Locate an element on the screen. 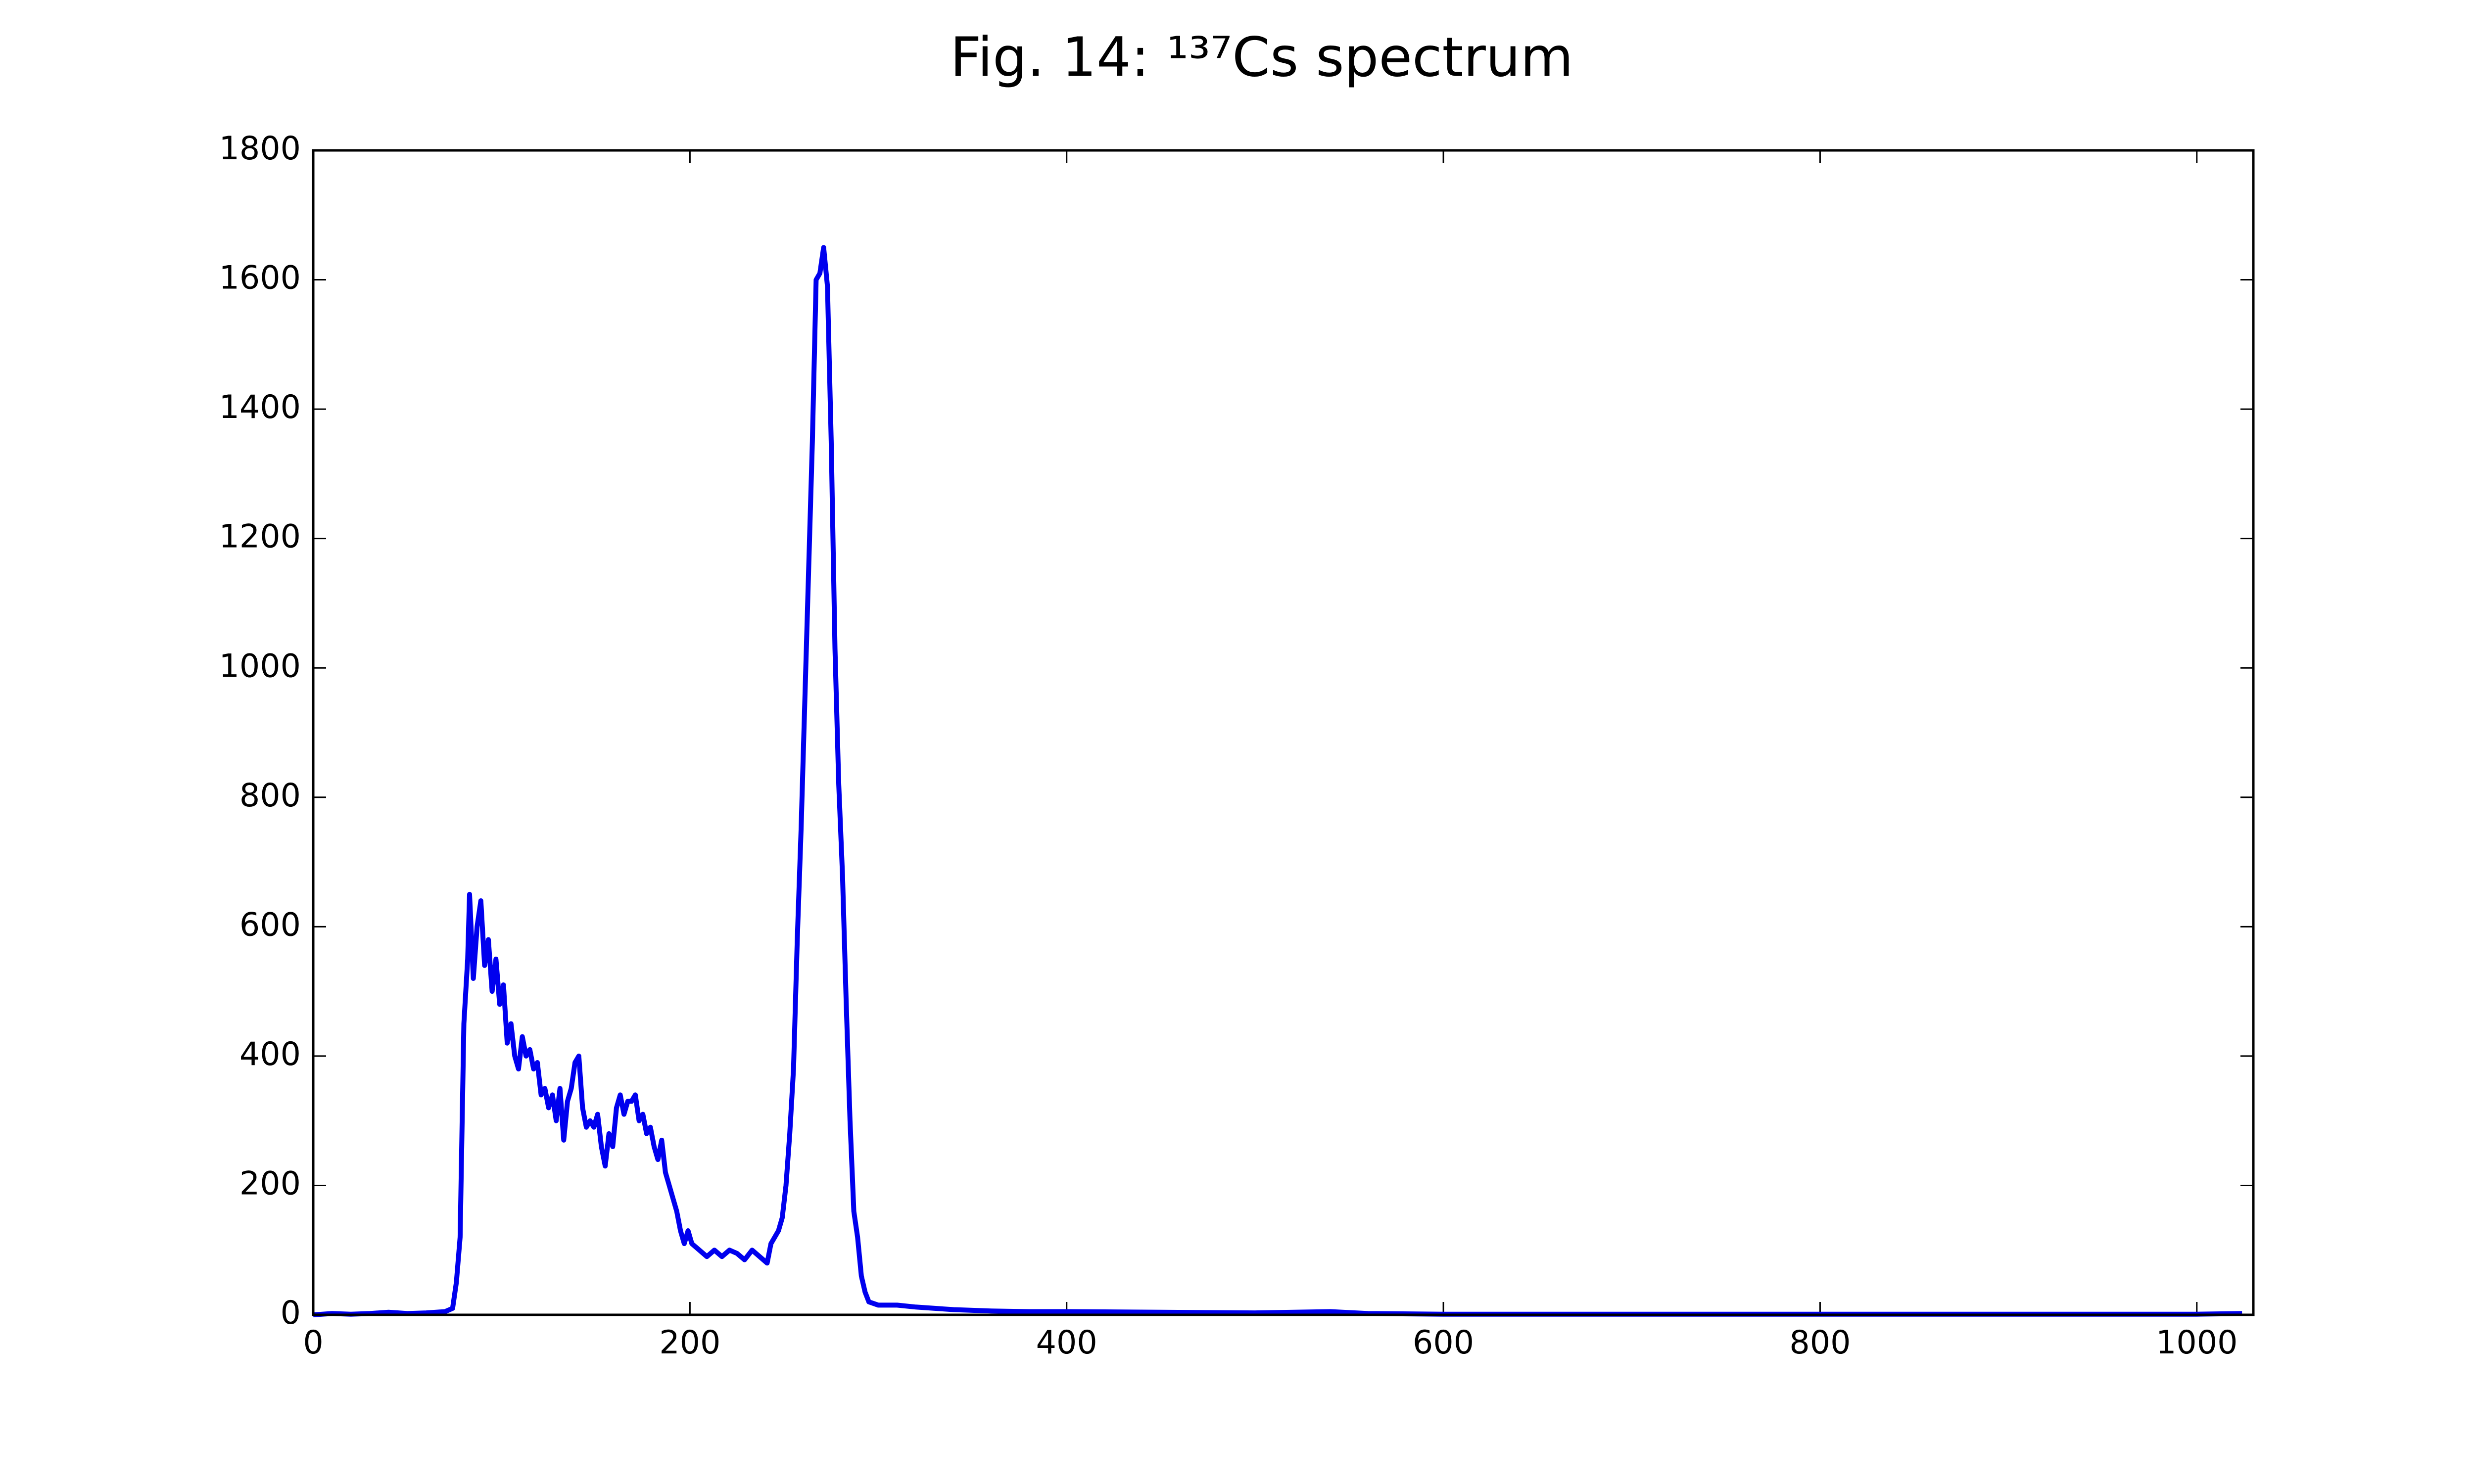  y-tick-label: 400 is located at coordinates (270, 1054).